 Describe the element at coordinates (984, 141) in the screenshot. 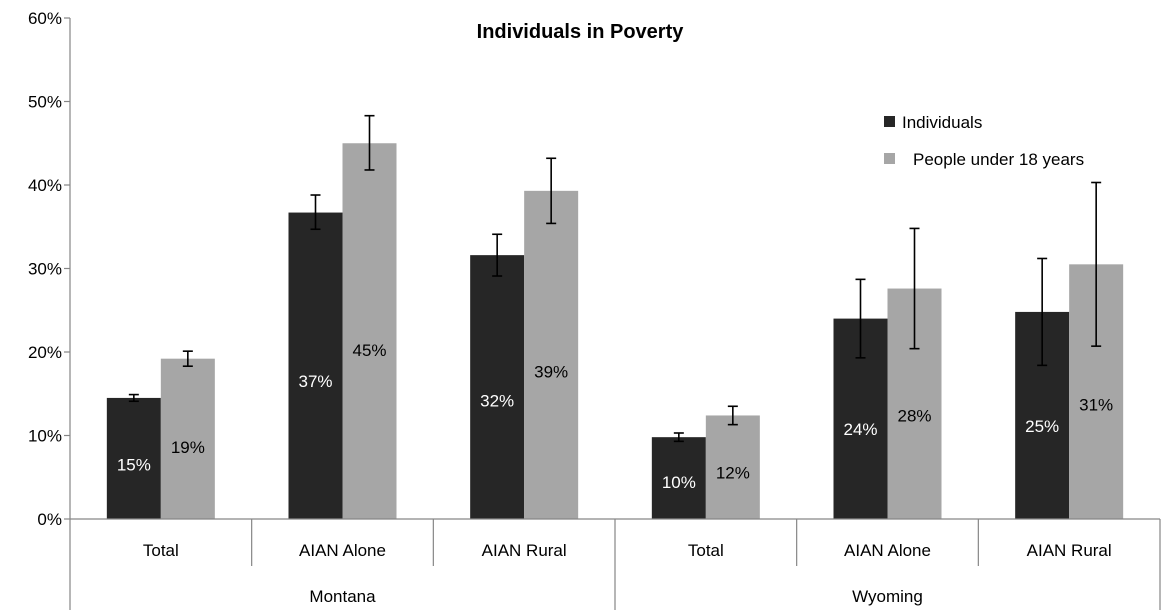

I see `legend: Individuals People under 18 years` at that location.